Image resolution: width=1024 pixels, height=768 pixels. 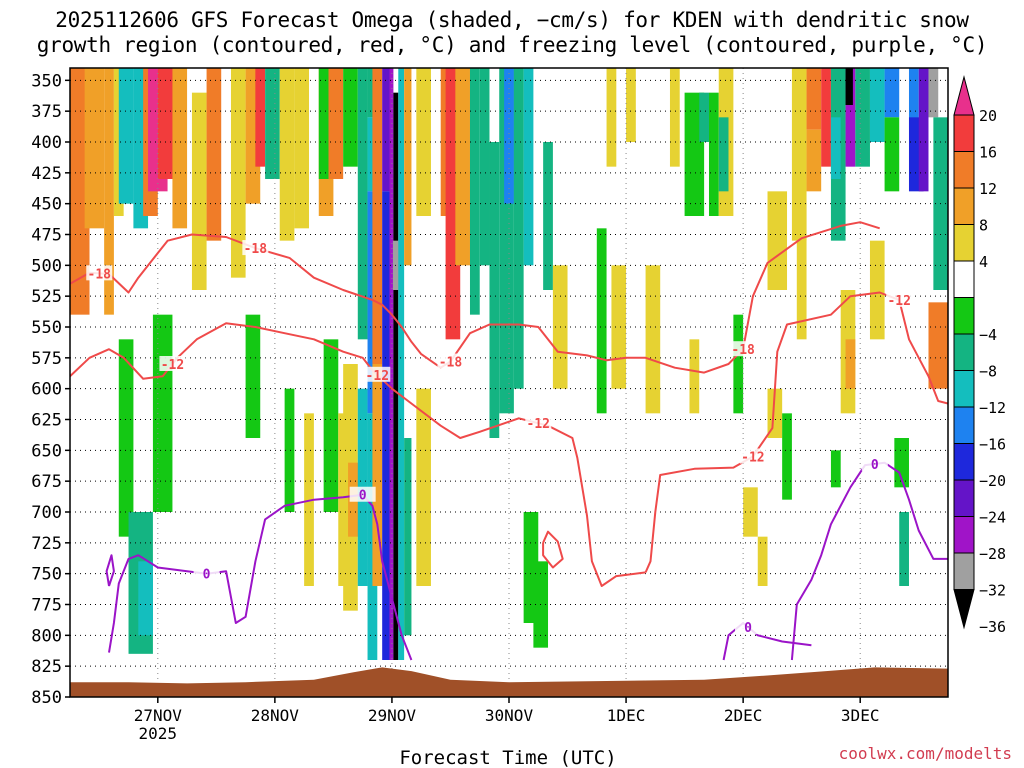 What do you see at coordinates (110, 570) in the screenshot?
I see `freezing-level-closed` at bounding box center [110, 570].